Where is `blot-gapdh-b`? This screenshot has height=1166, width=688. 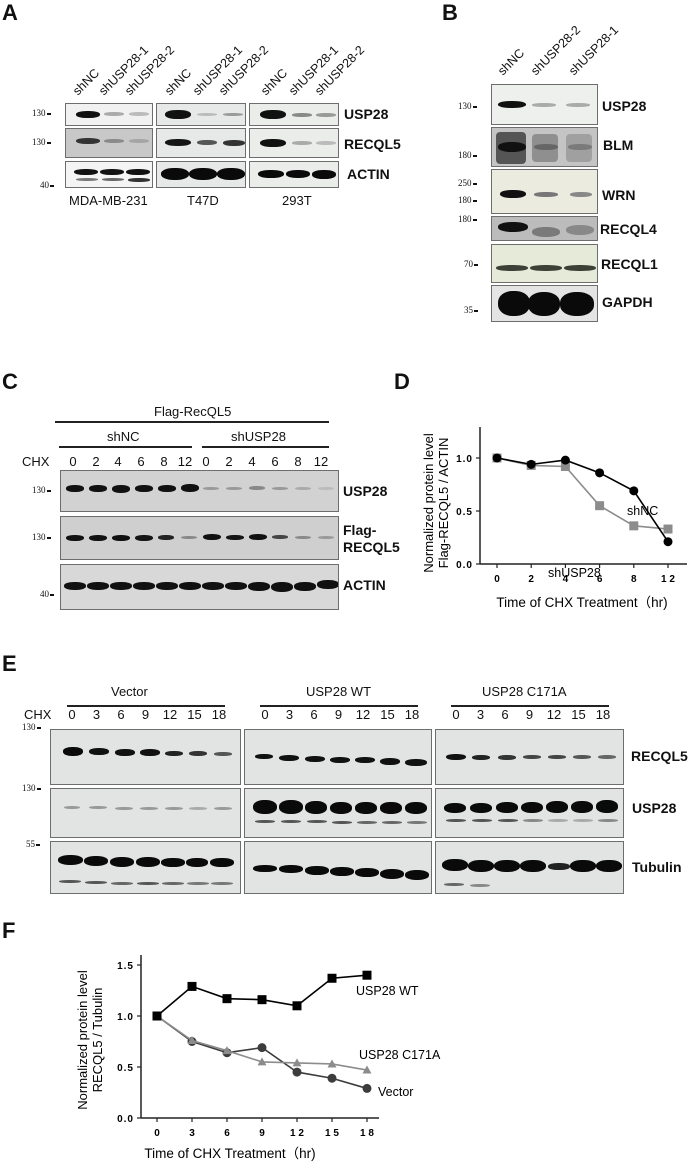
blot-gapdh-b is located at coordinates (544, 303).